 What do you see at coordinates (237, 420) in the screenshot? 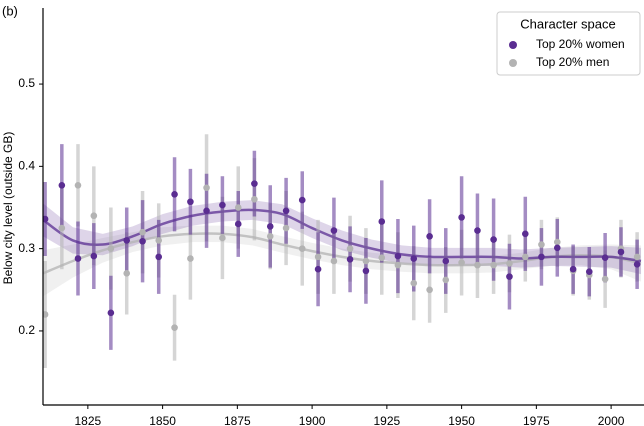
I see `x-tick-label: 1875` at bounding box center [237, 420].